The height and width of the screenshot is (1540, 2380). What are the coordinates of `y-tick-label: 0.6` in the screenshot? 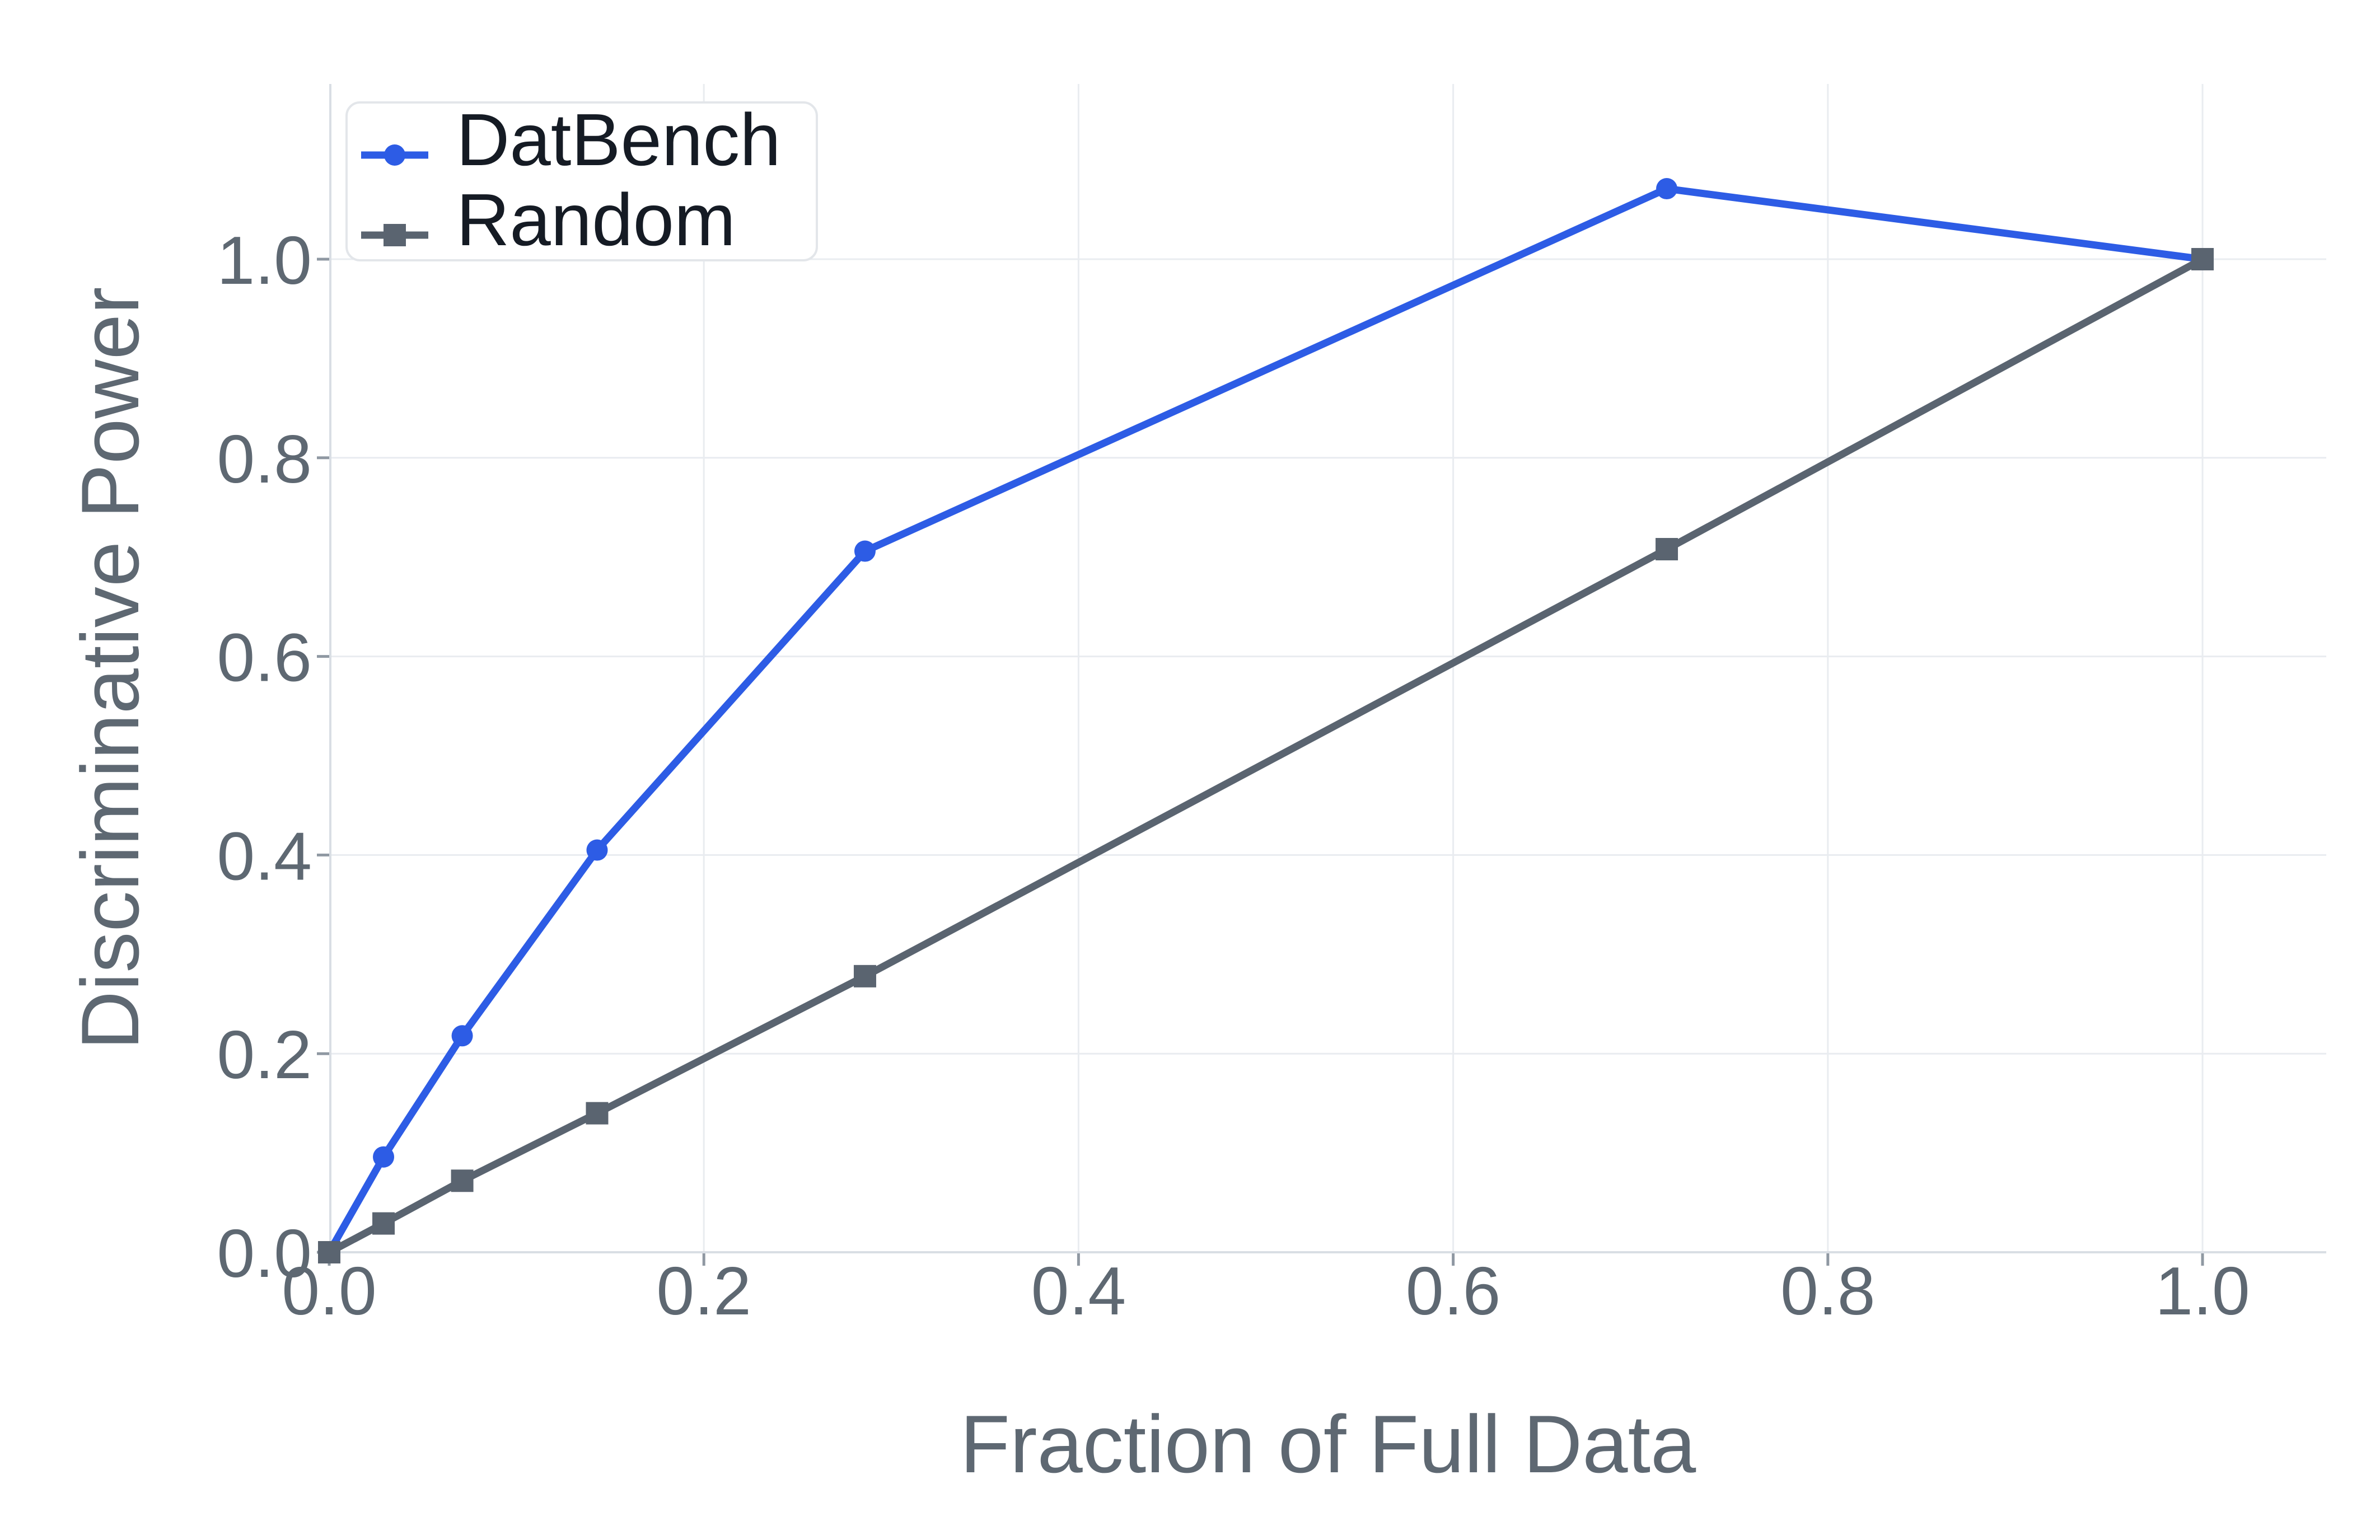 It's located at (264, 658).